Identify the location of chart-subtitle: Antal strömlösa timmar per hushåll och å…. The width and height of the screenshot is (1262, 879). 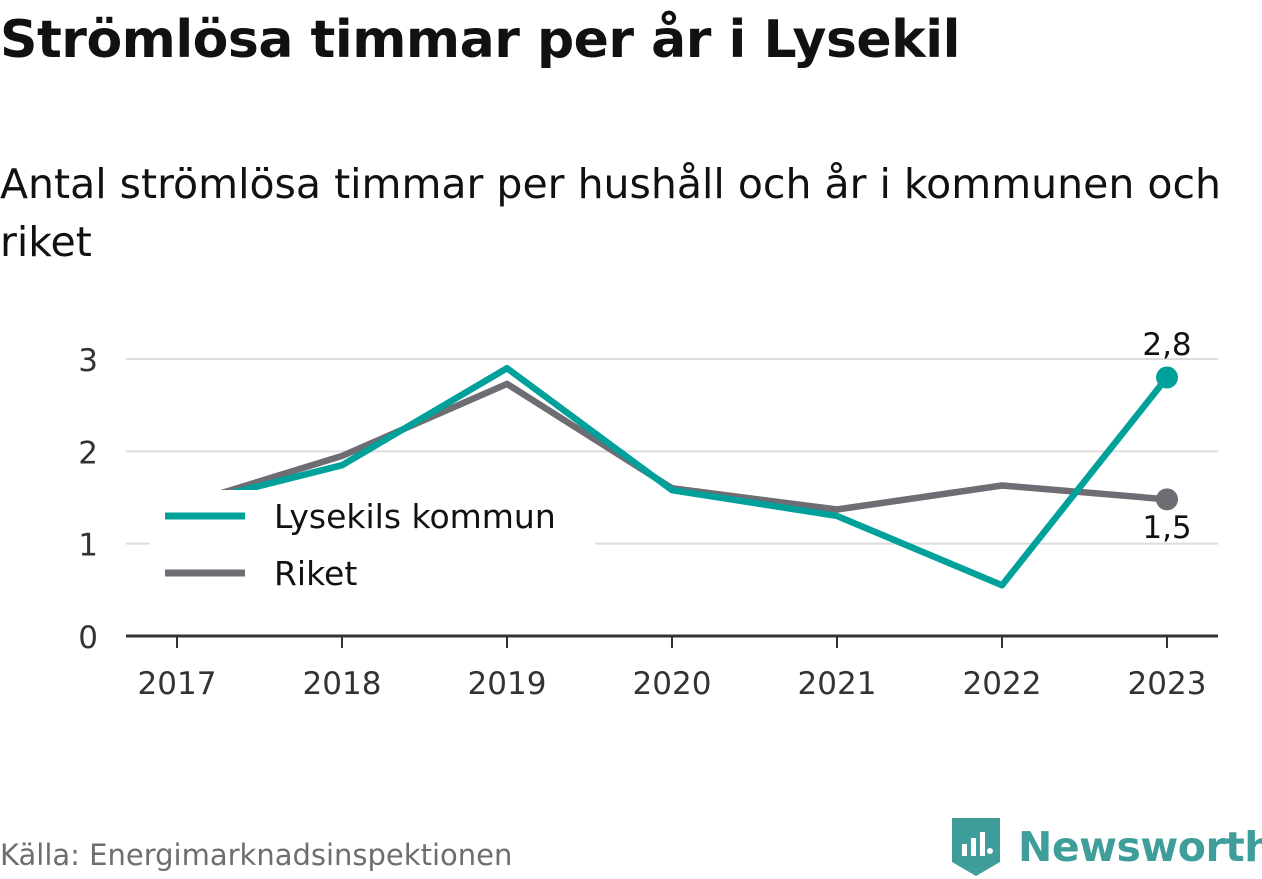
(610, 213).